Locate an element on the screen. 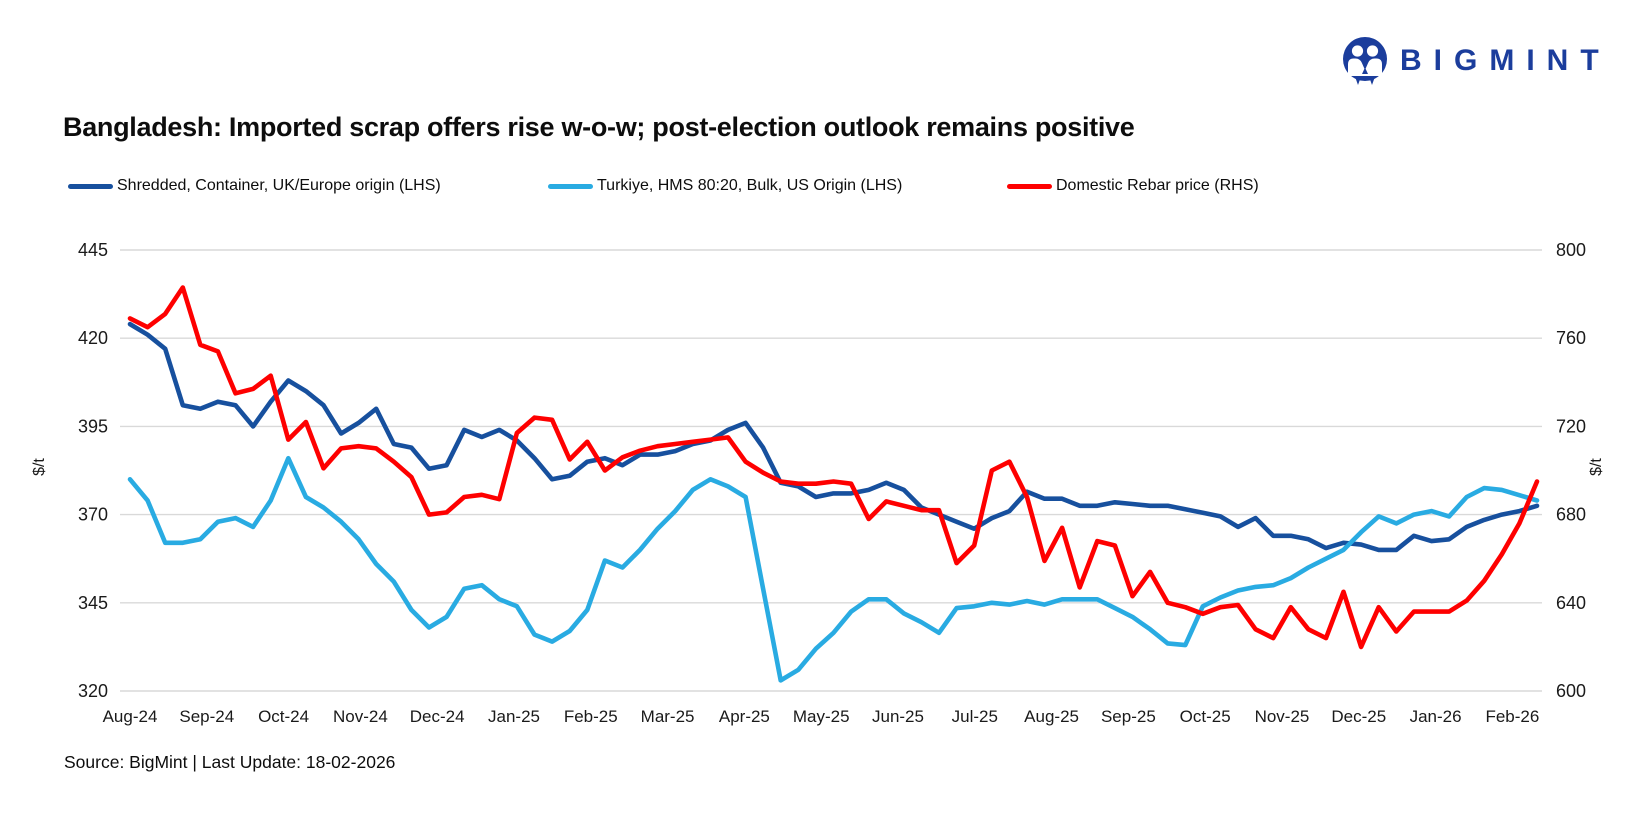 Image resolution: width=1650 pixels, height=825 pixels. x-axis-month-label: Jan-25 is located at coordinates (514, 716).